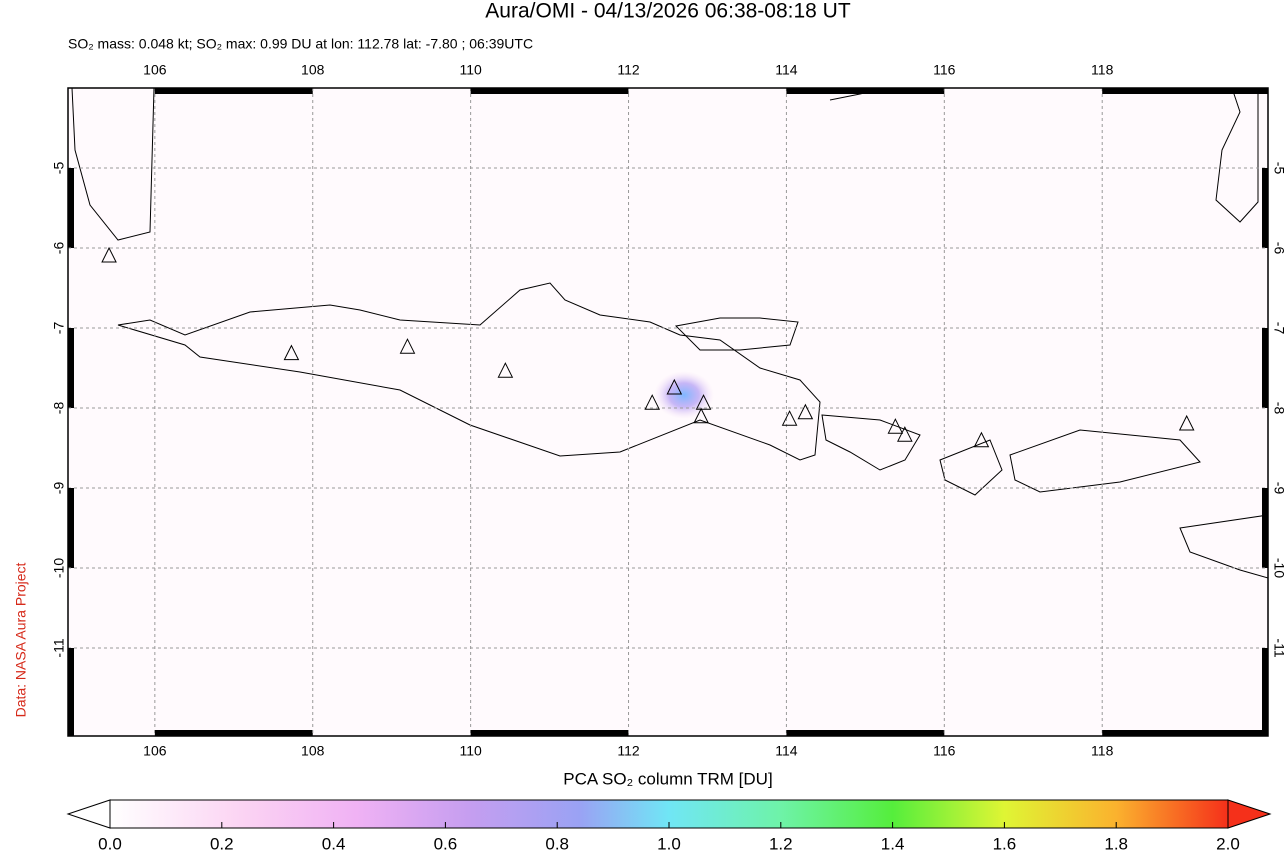  What do you see at coordinates (469, 371) in the screenshot?
I see `coastline-java` at bounding box center [469, 371].